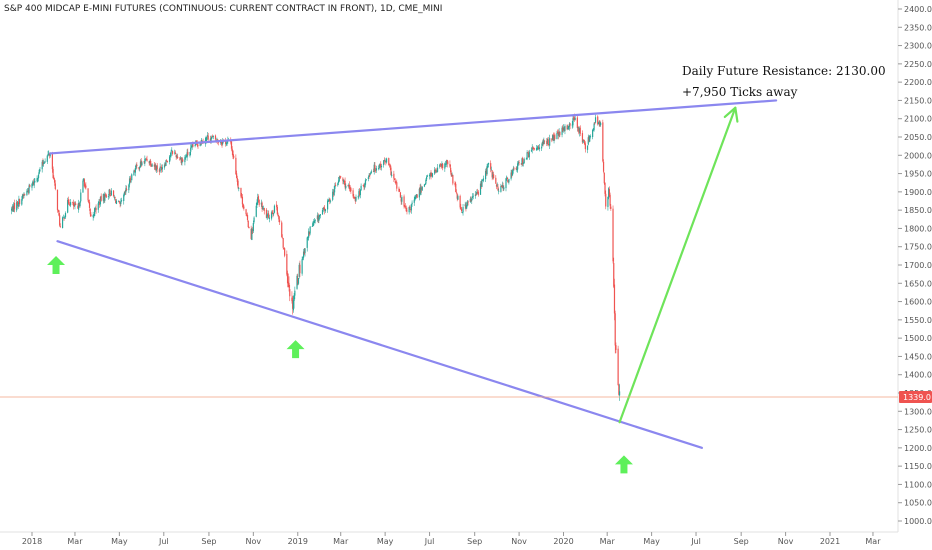 Image resolution: width=932 pixels, height=550 pixels. What do you see at coordinates (623, 464) in the screenshot?
I see `up-arrow-icon` at bounding box center [623, 464].